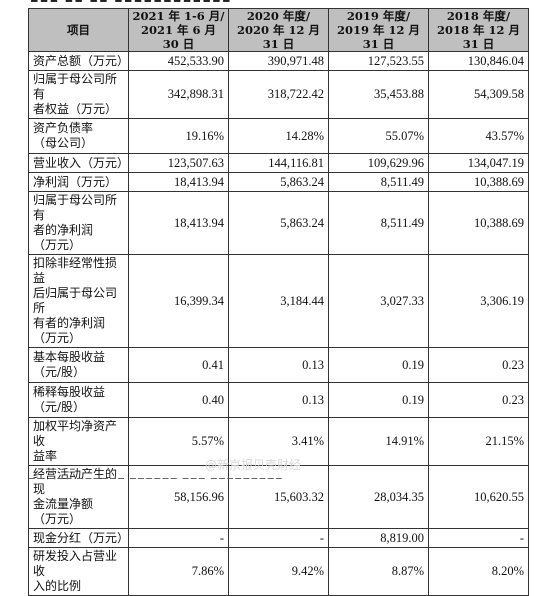  What do you see at coordinates (378, 163) in the screenshot?
I see `cell-value: 109,629.96` at bounding box center [378, 163].